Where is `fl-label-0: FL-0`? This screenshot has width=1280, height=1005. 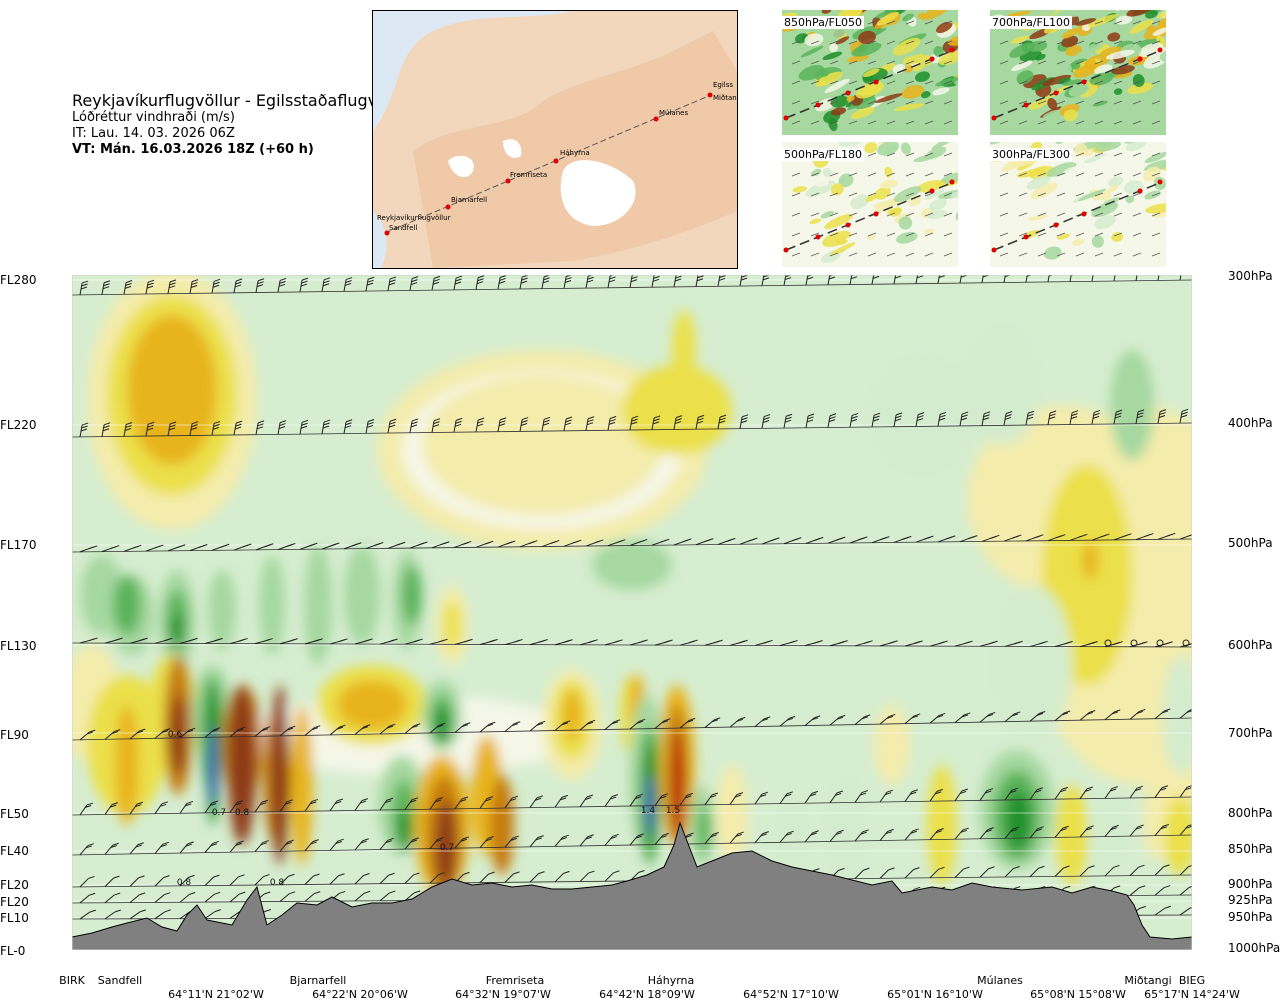
fl-label-0: FL-0 is located at coordinates (13, 951).